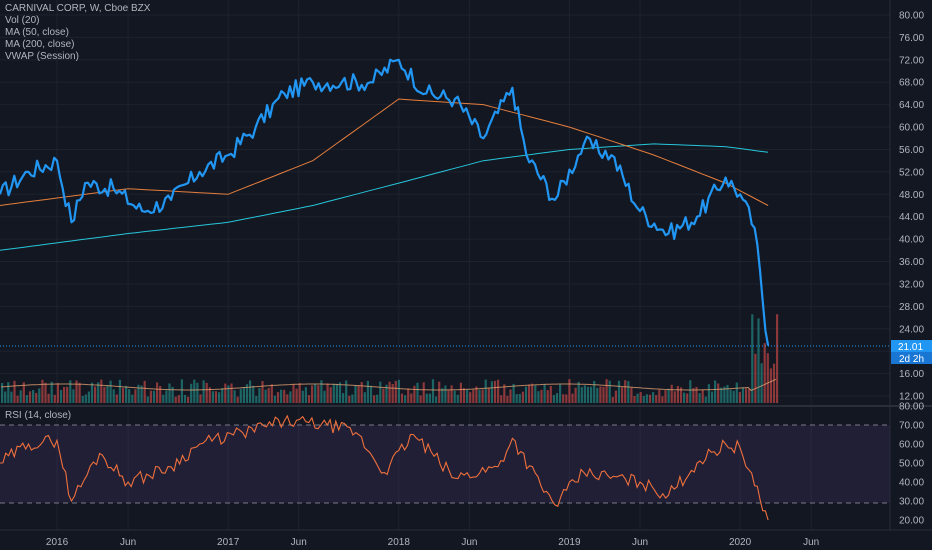 The image size is (932, 550). Describe the element at coordinates (22, 20) in the screenshot. I see `legend-volume: Vol (20)` at that location.